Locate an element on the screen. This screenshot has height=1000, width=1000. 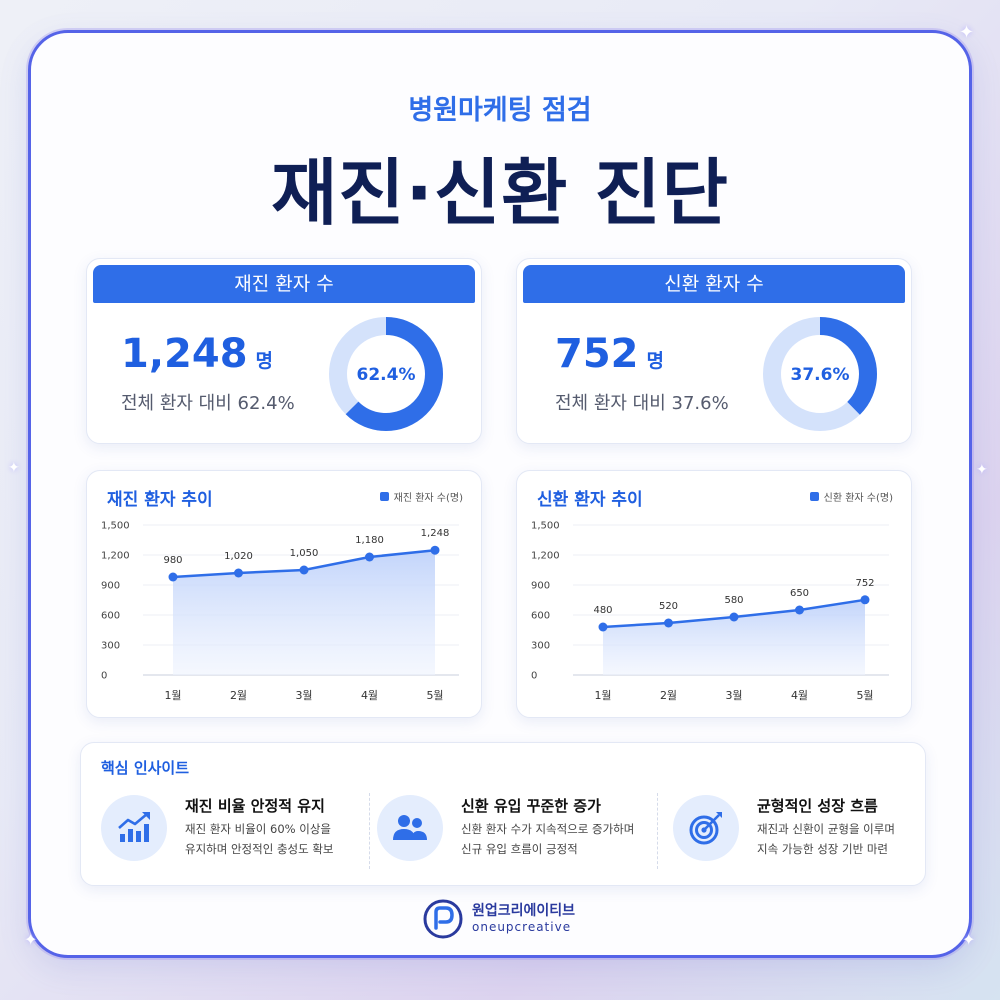
revisit-donut-chart: 62.4% is located at coordinates (386, 374).